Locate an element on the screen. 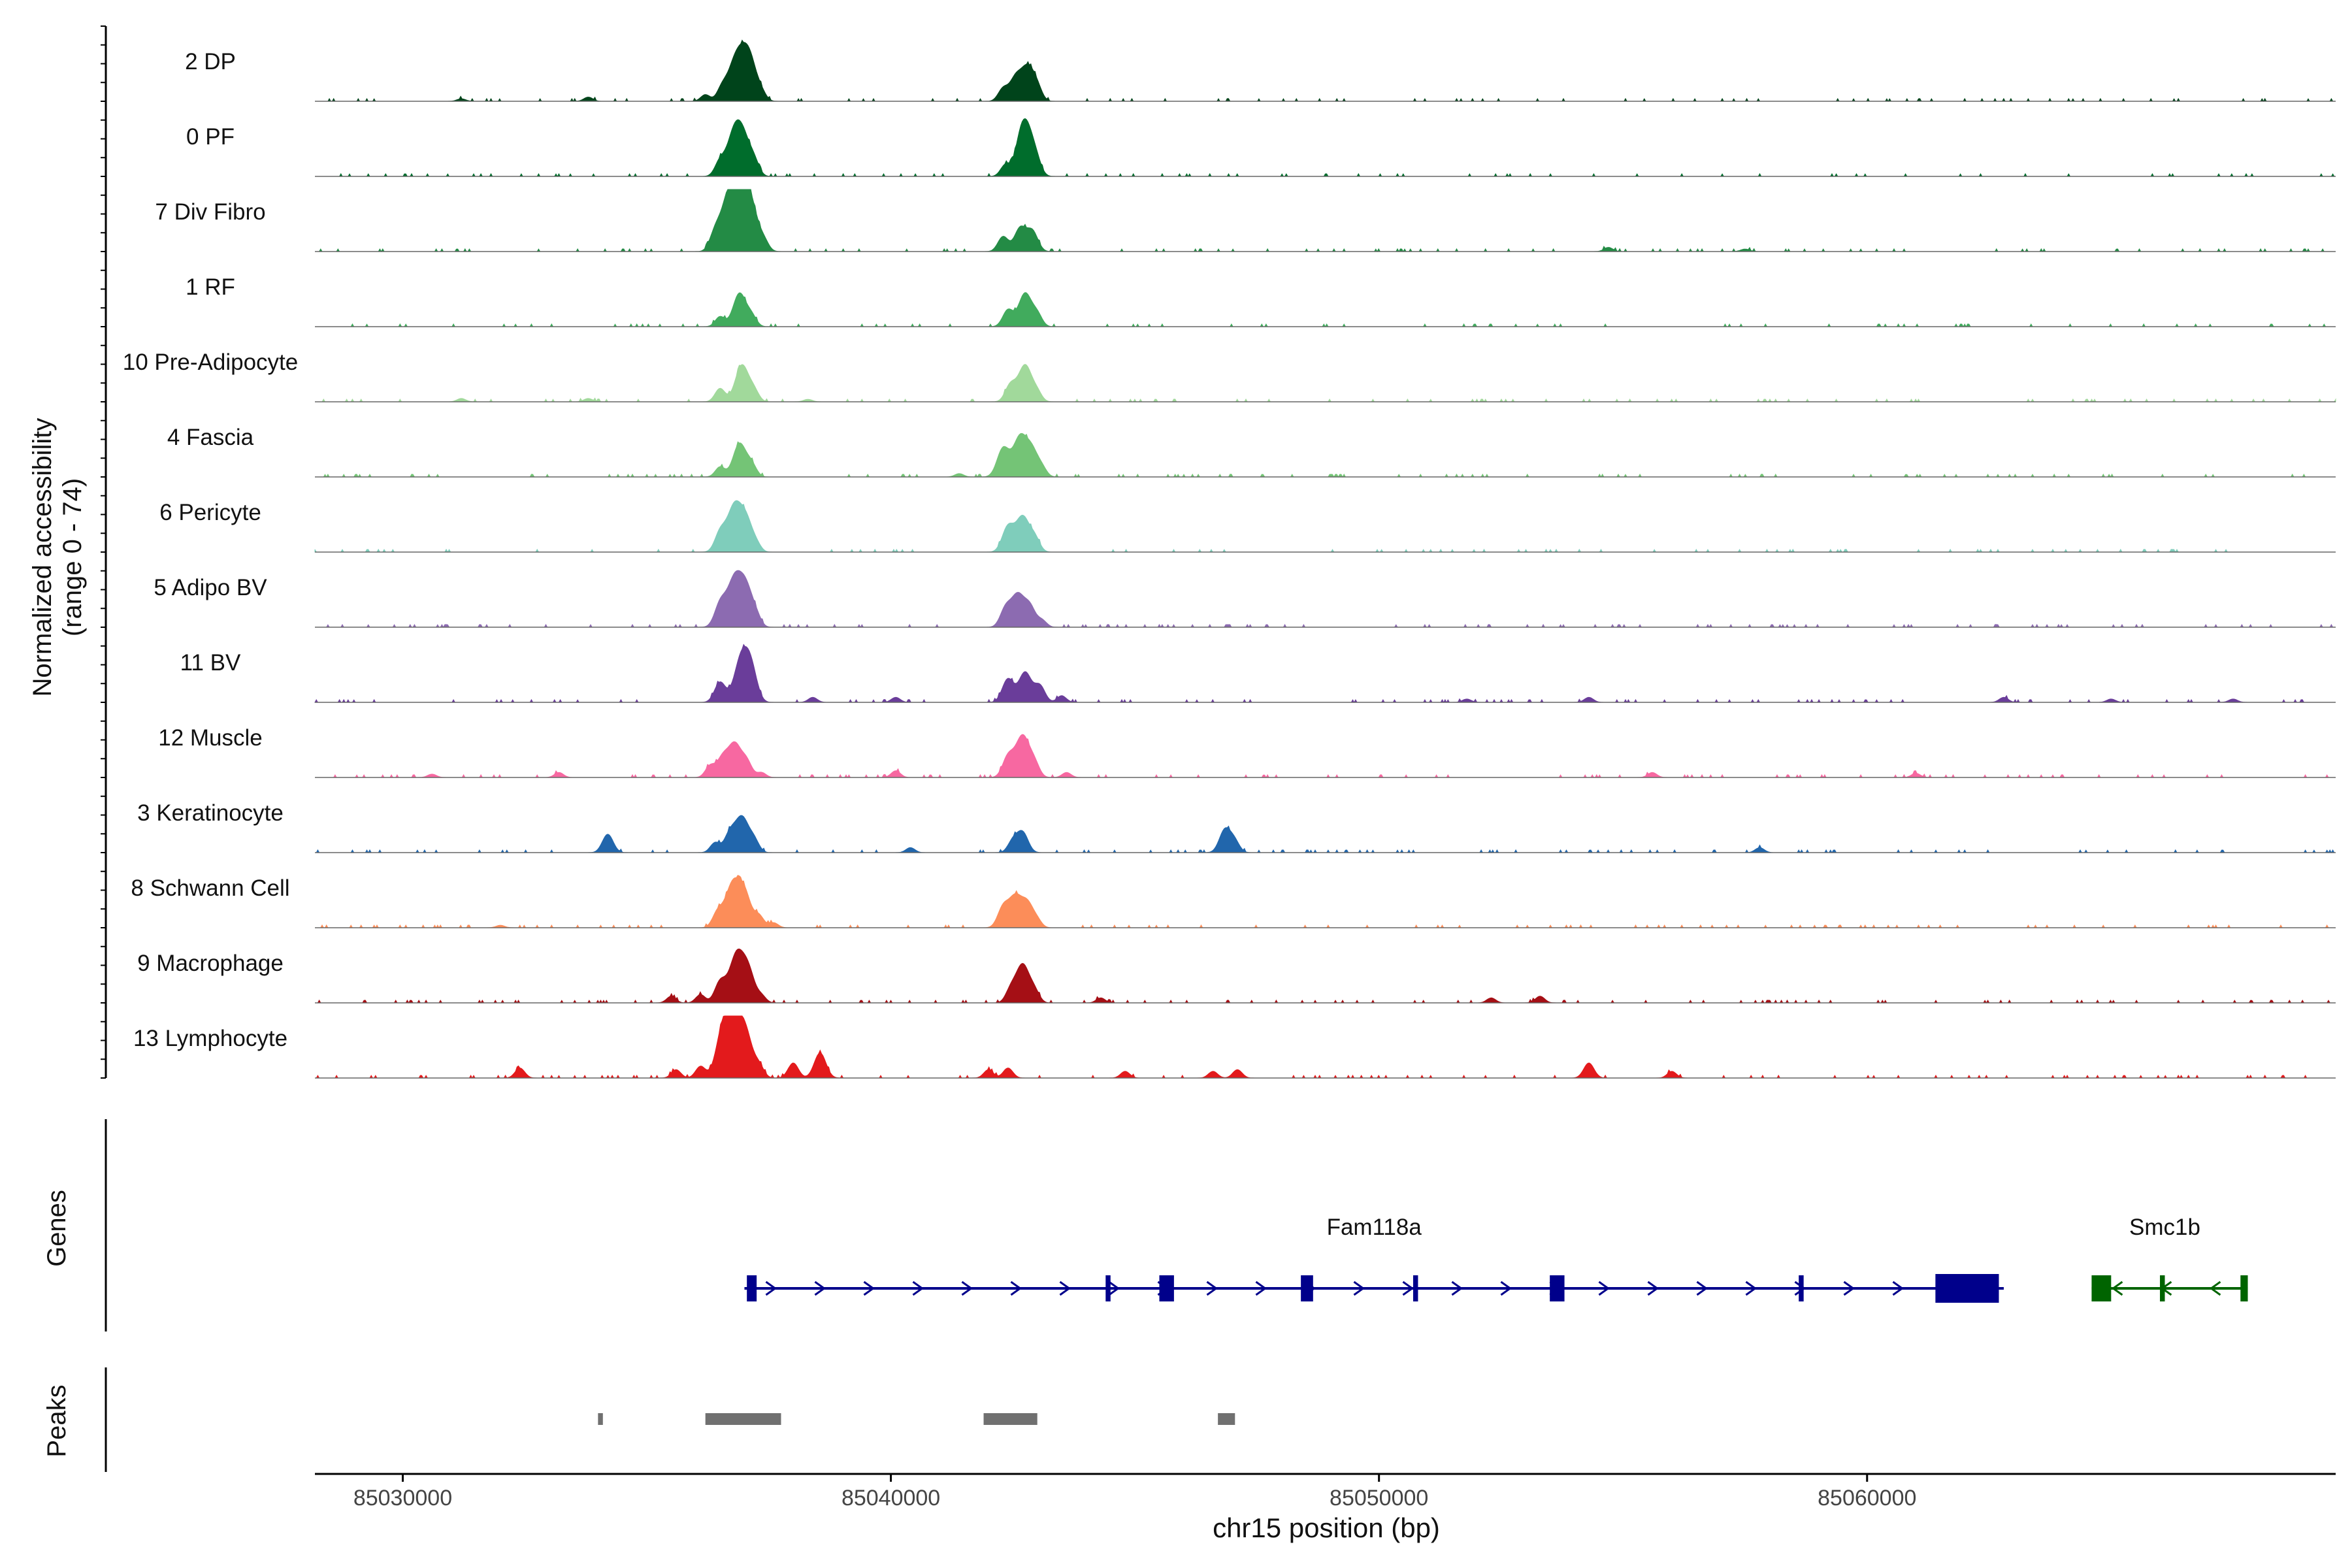 The image size is (2352, 1568). track-5: 10 Pre-Adipocyte is located at coordinates (1229, 376).